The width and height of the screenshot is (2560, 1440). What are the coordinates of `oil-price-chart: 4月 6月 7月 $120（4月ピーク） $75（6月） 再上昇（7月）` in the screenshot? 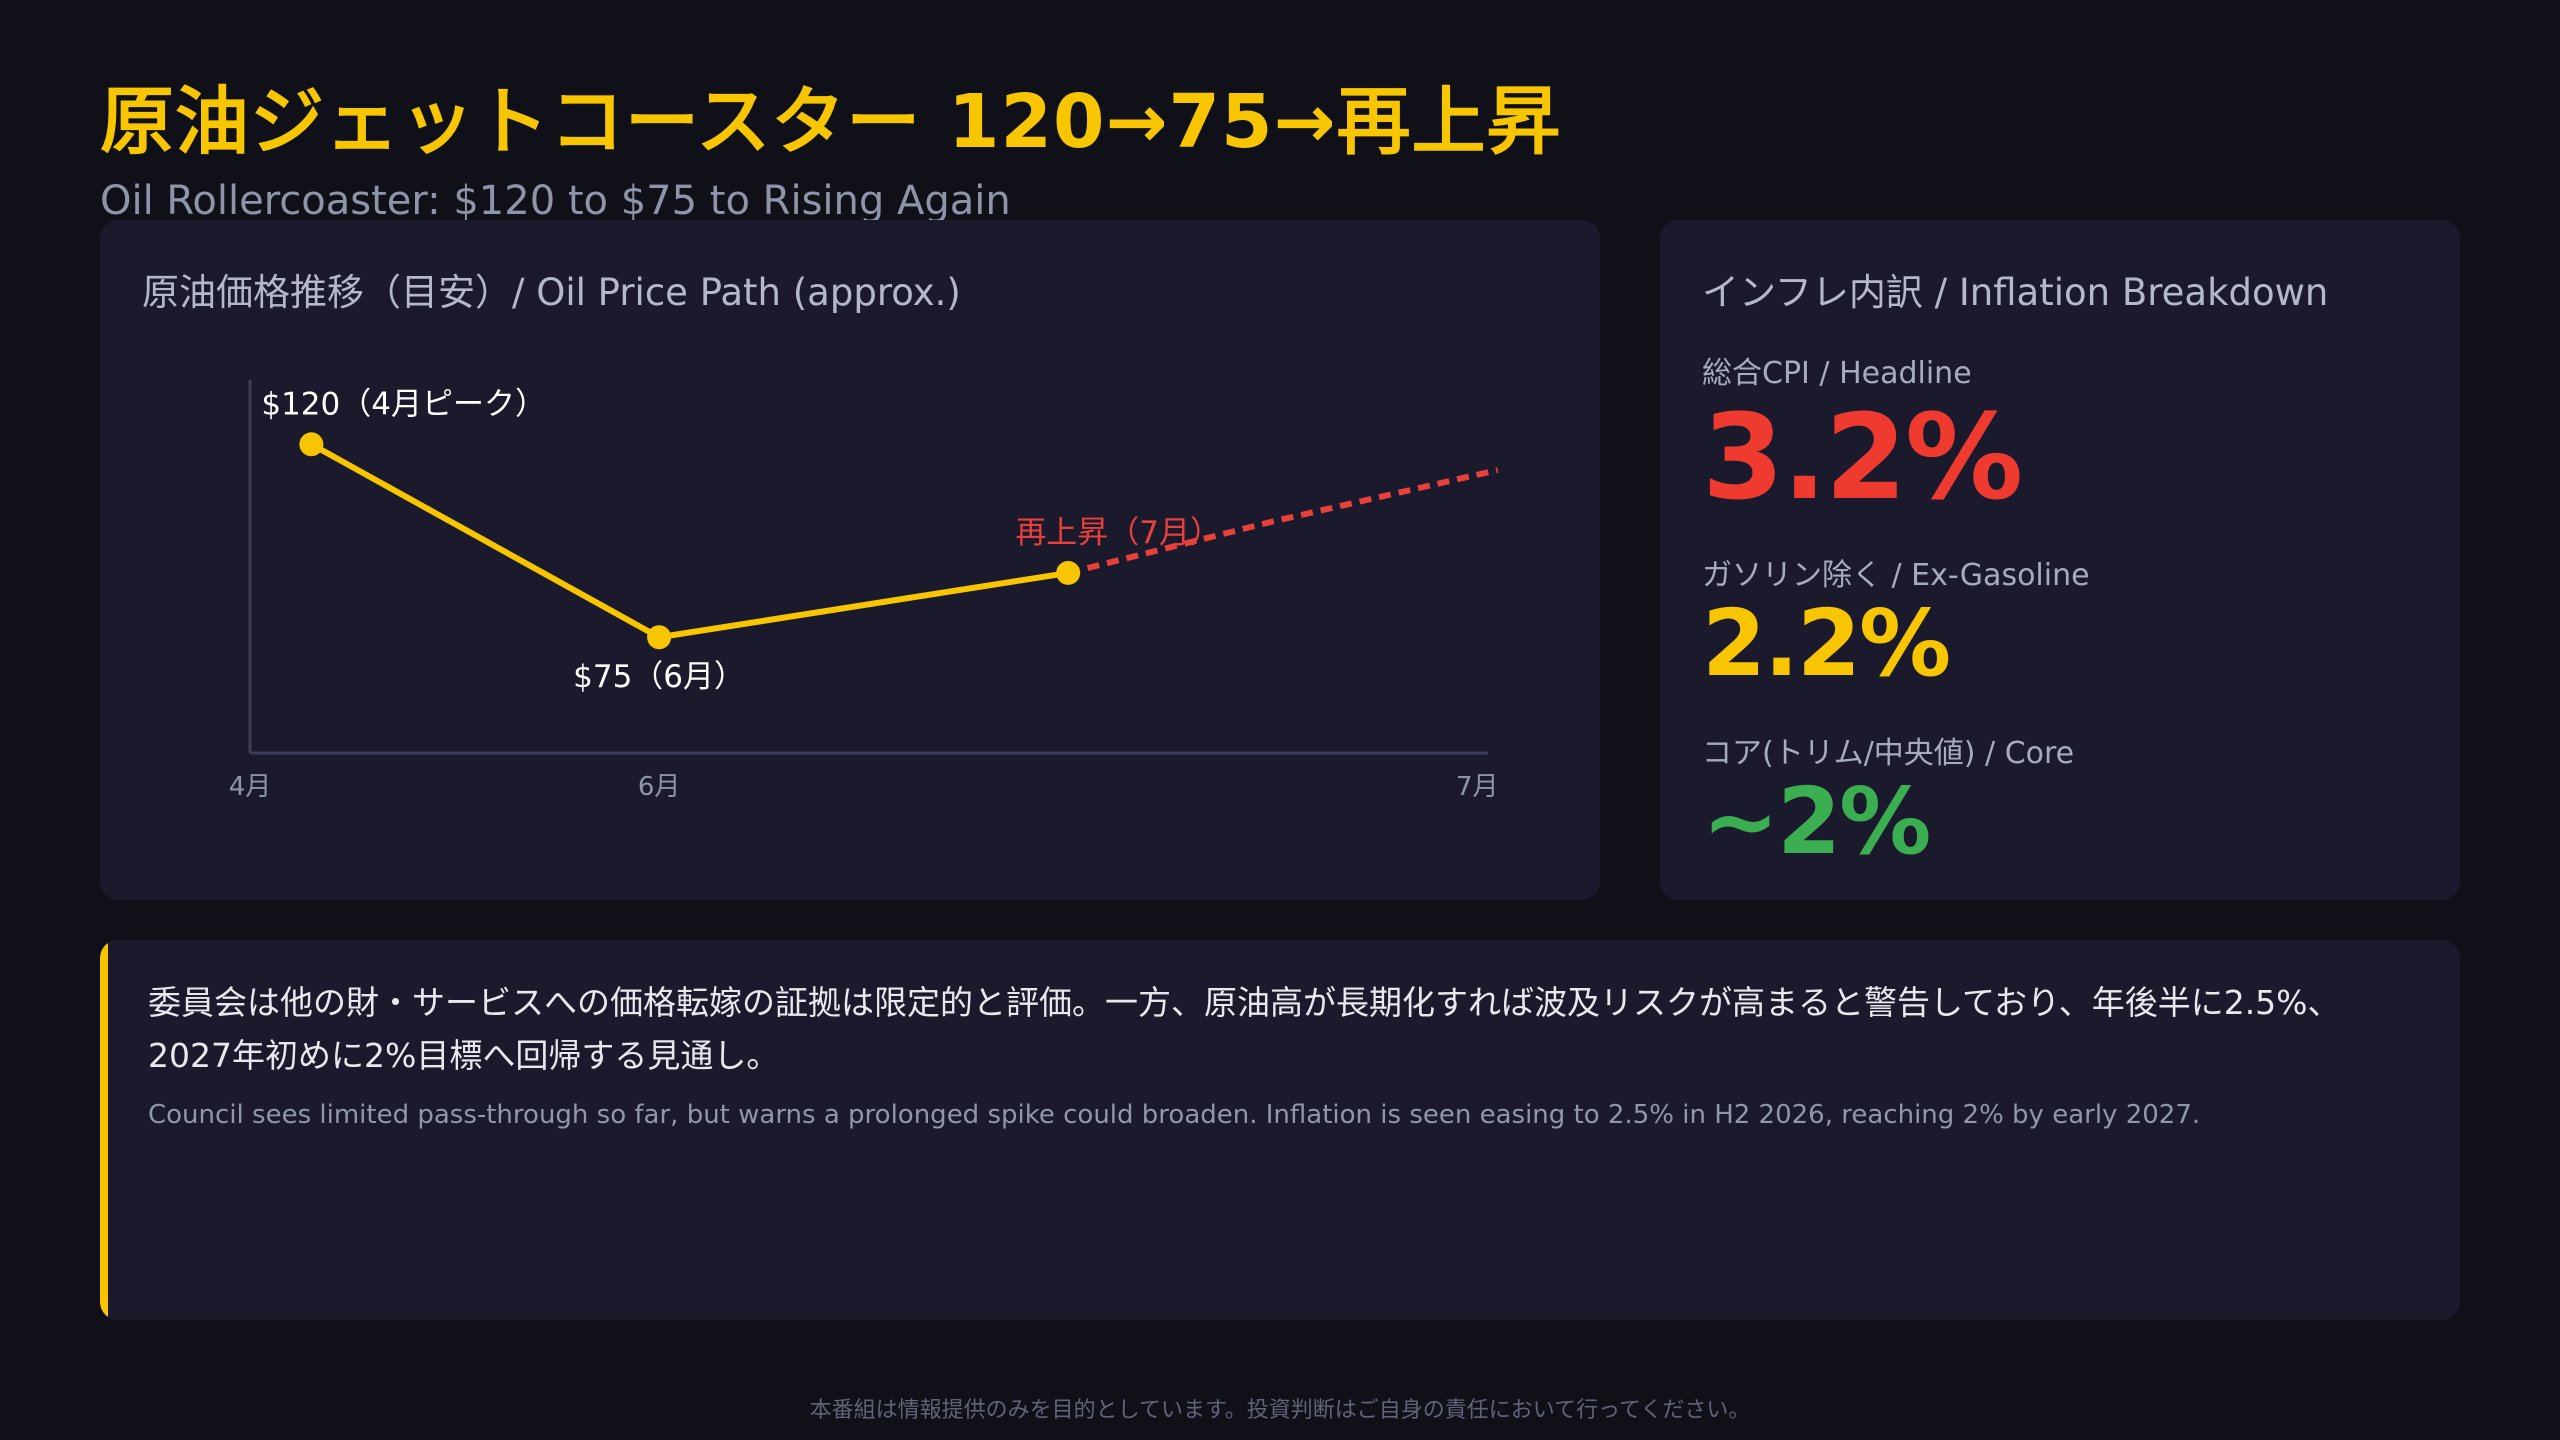 It's located at (864, 591).